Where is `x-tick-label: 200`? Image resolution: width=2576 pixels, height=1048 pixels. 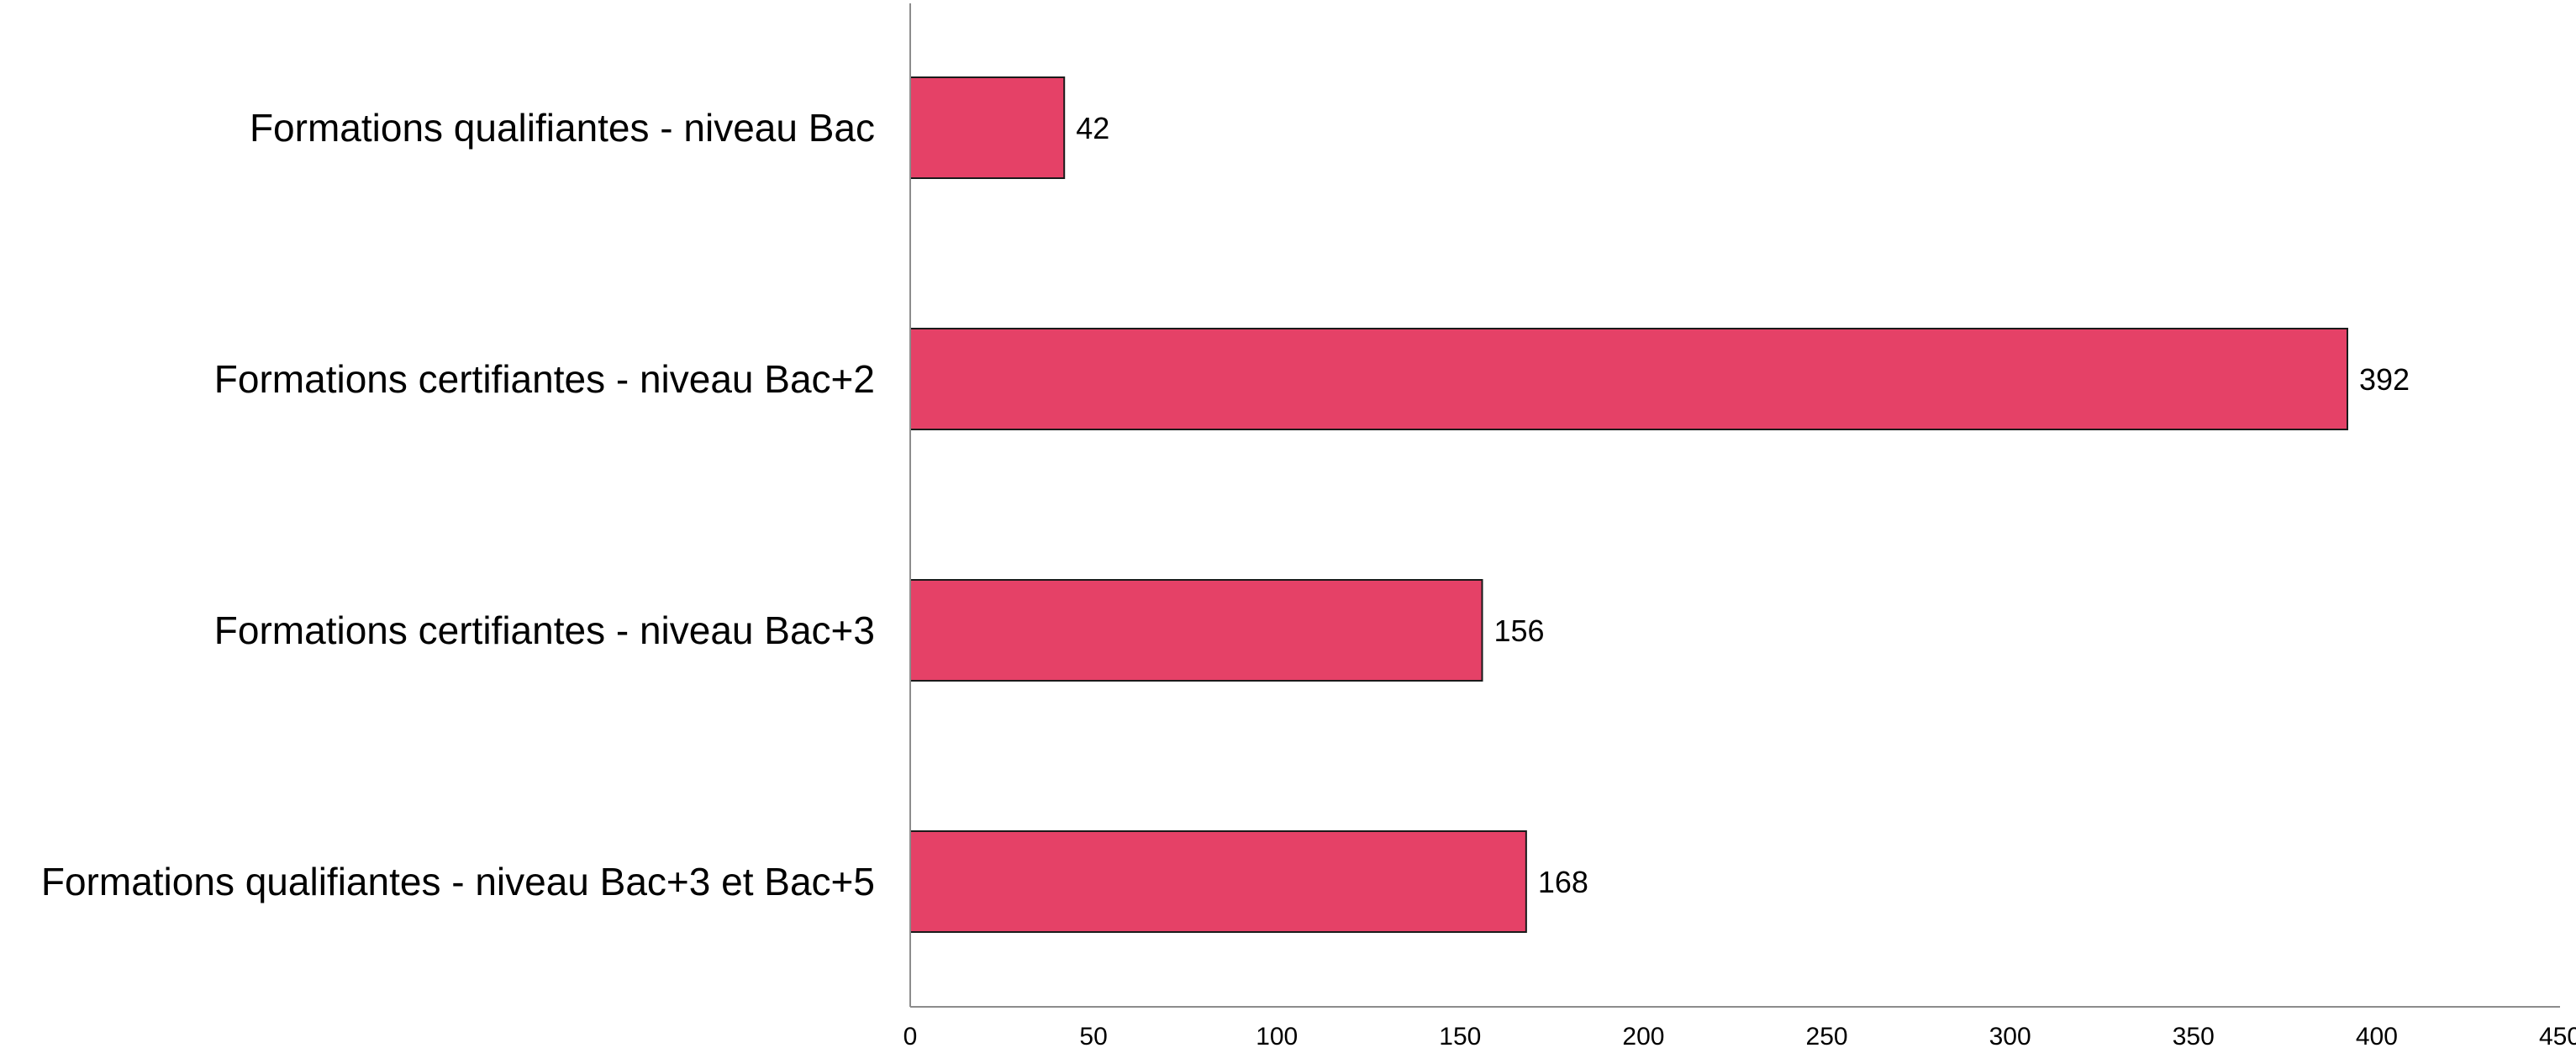
x-tick-label: 200 is located at coordinates (1643, 1035).